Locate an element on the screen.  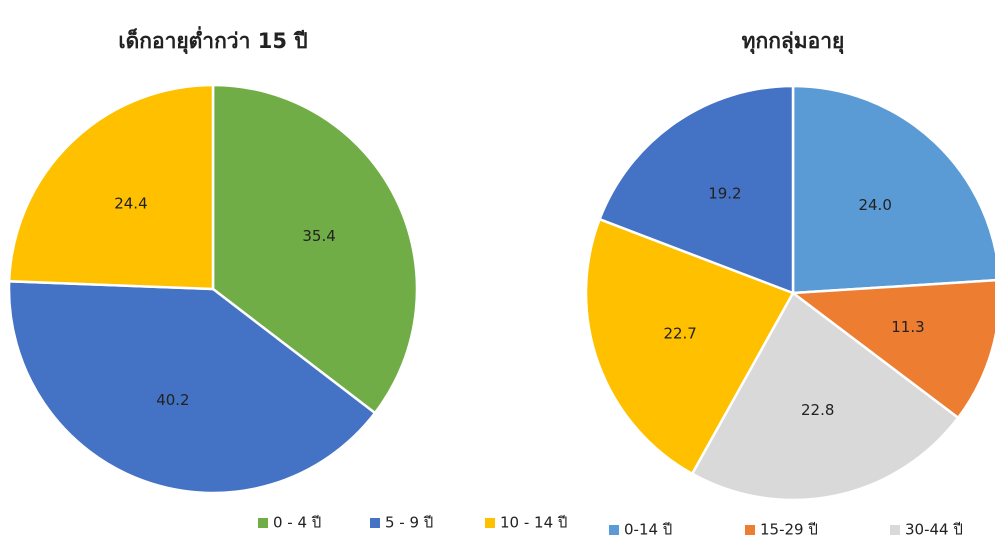
legend-label: 5 - 9 ปี is located at coordinates (409, 523).